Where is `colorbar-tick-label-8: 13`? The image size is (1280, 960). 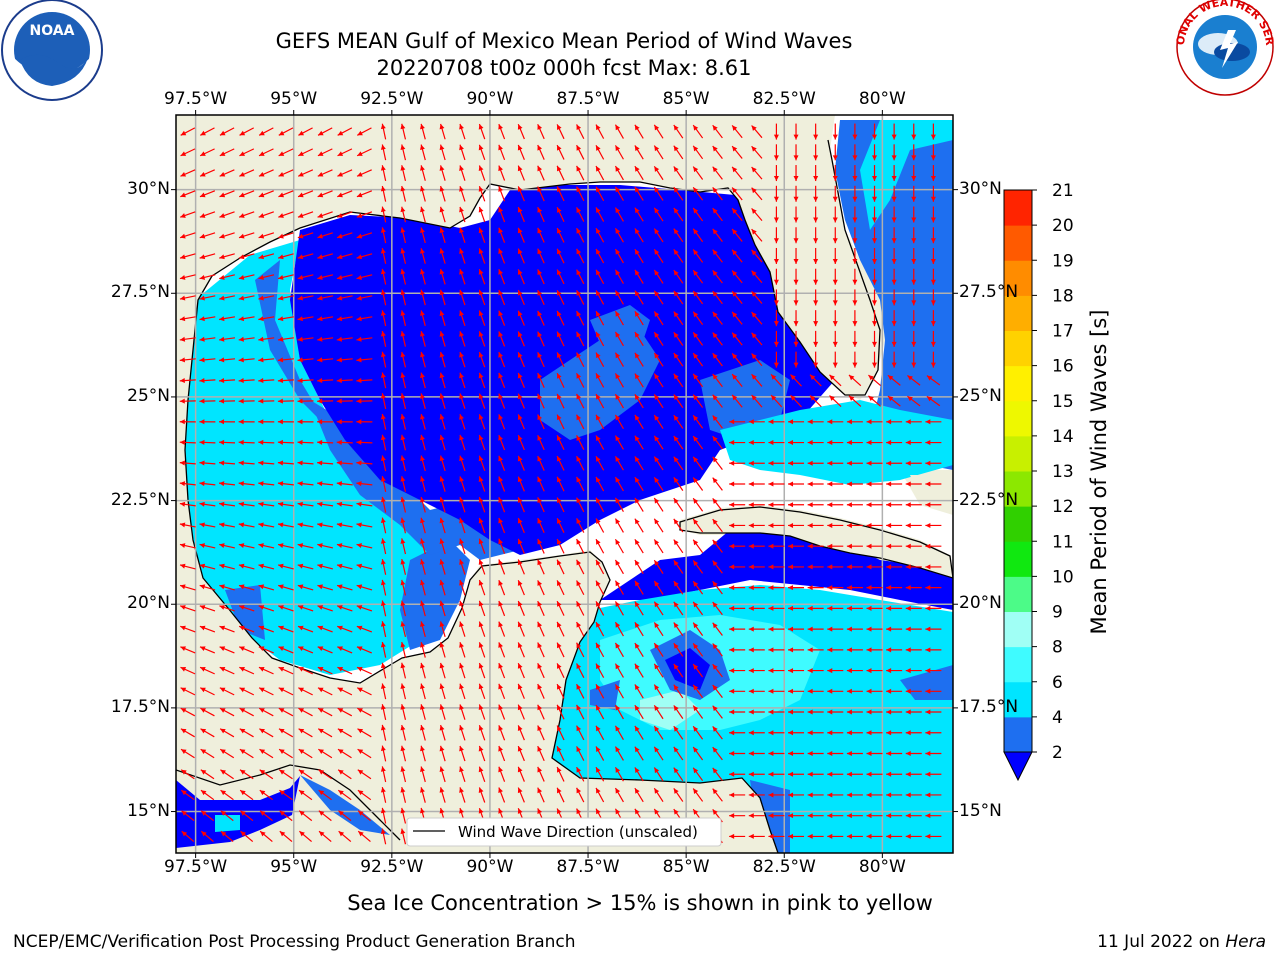
colorbar-tick-label-8: 13 is located at coordinates (1063, 472).